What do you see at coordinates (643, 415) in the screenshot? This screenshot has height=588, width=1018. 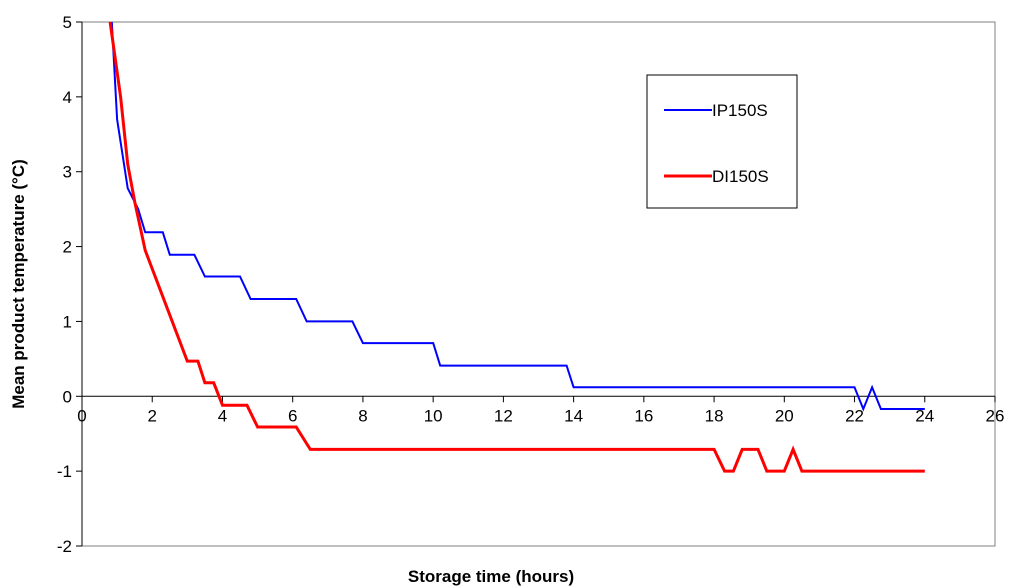 I see `x-tick-label: 16` at bounding box center [643, 415].